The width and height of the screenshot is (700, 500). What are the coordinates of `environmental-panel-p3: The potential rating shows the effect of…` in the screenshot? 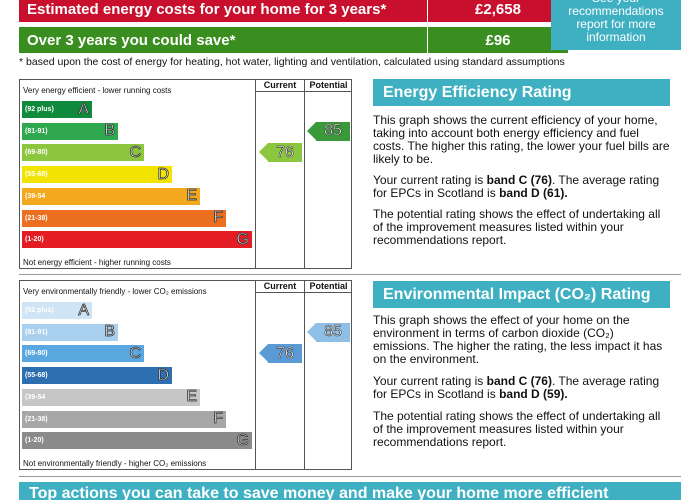 It's located at (517, 429).